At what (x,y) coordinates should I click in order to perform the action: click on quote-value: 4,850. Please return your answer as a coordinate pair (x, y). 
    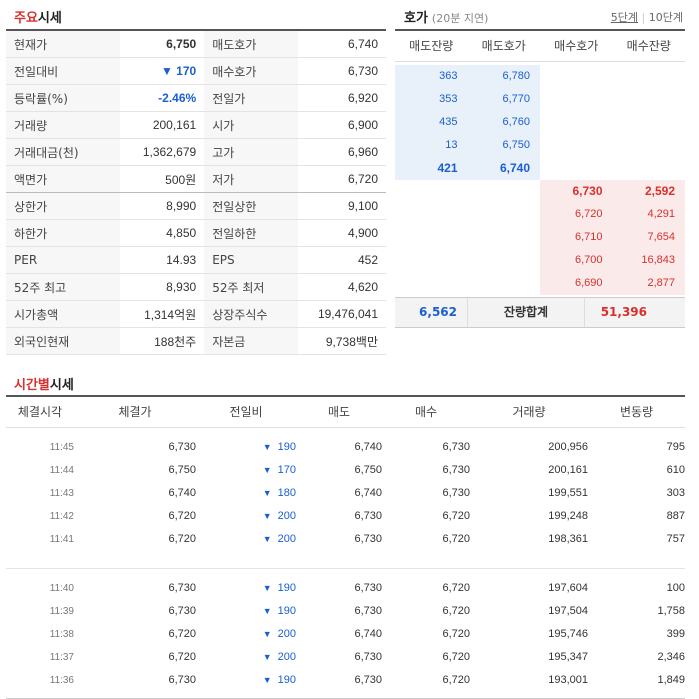
    Looking at the image, I should click on (162, 233).